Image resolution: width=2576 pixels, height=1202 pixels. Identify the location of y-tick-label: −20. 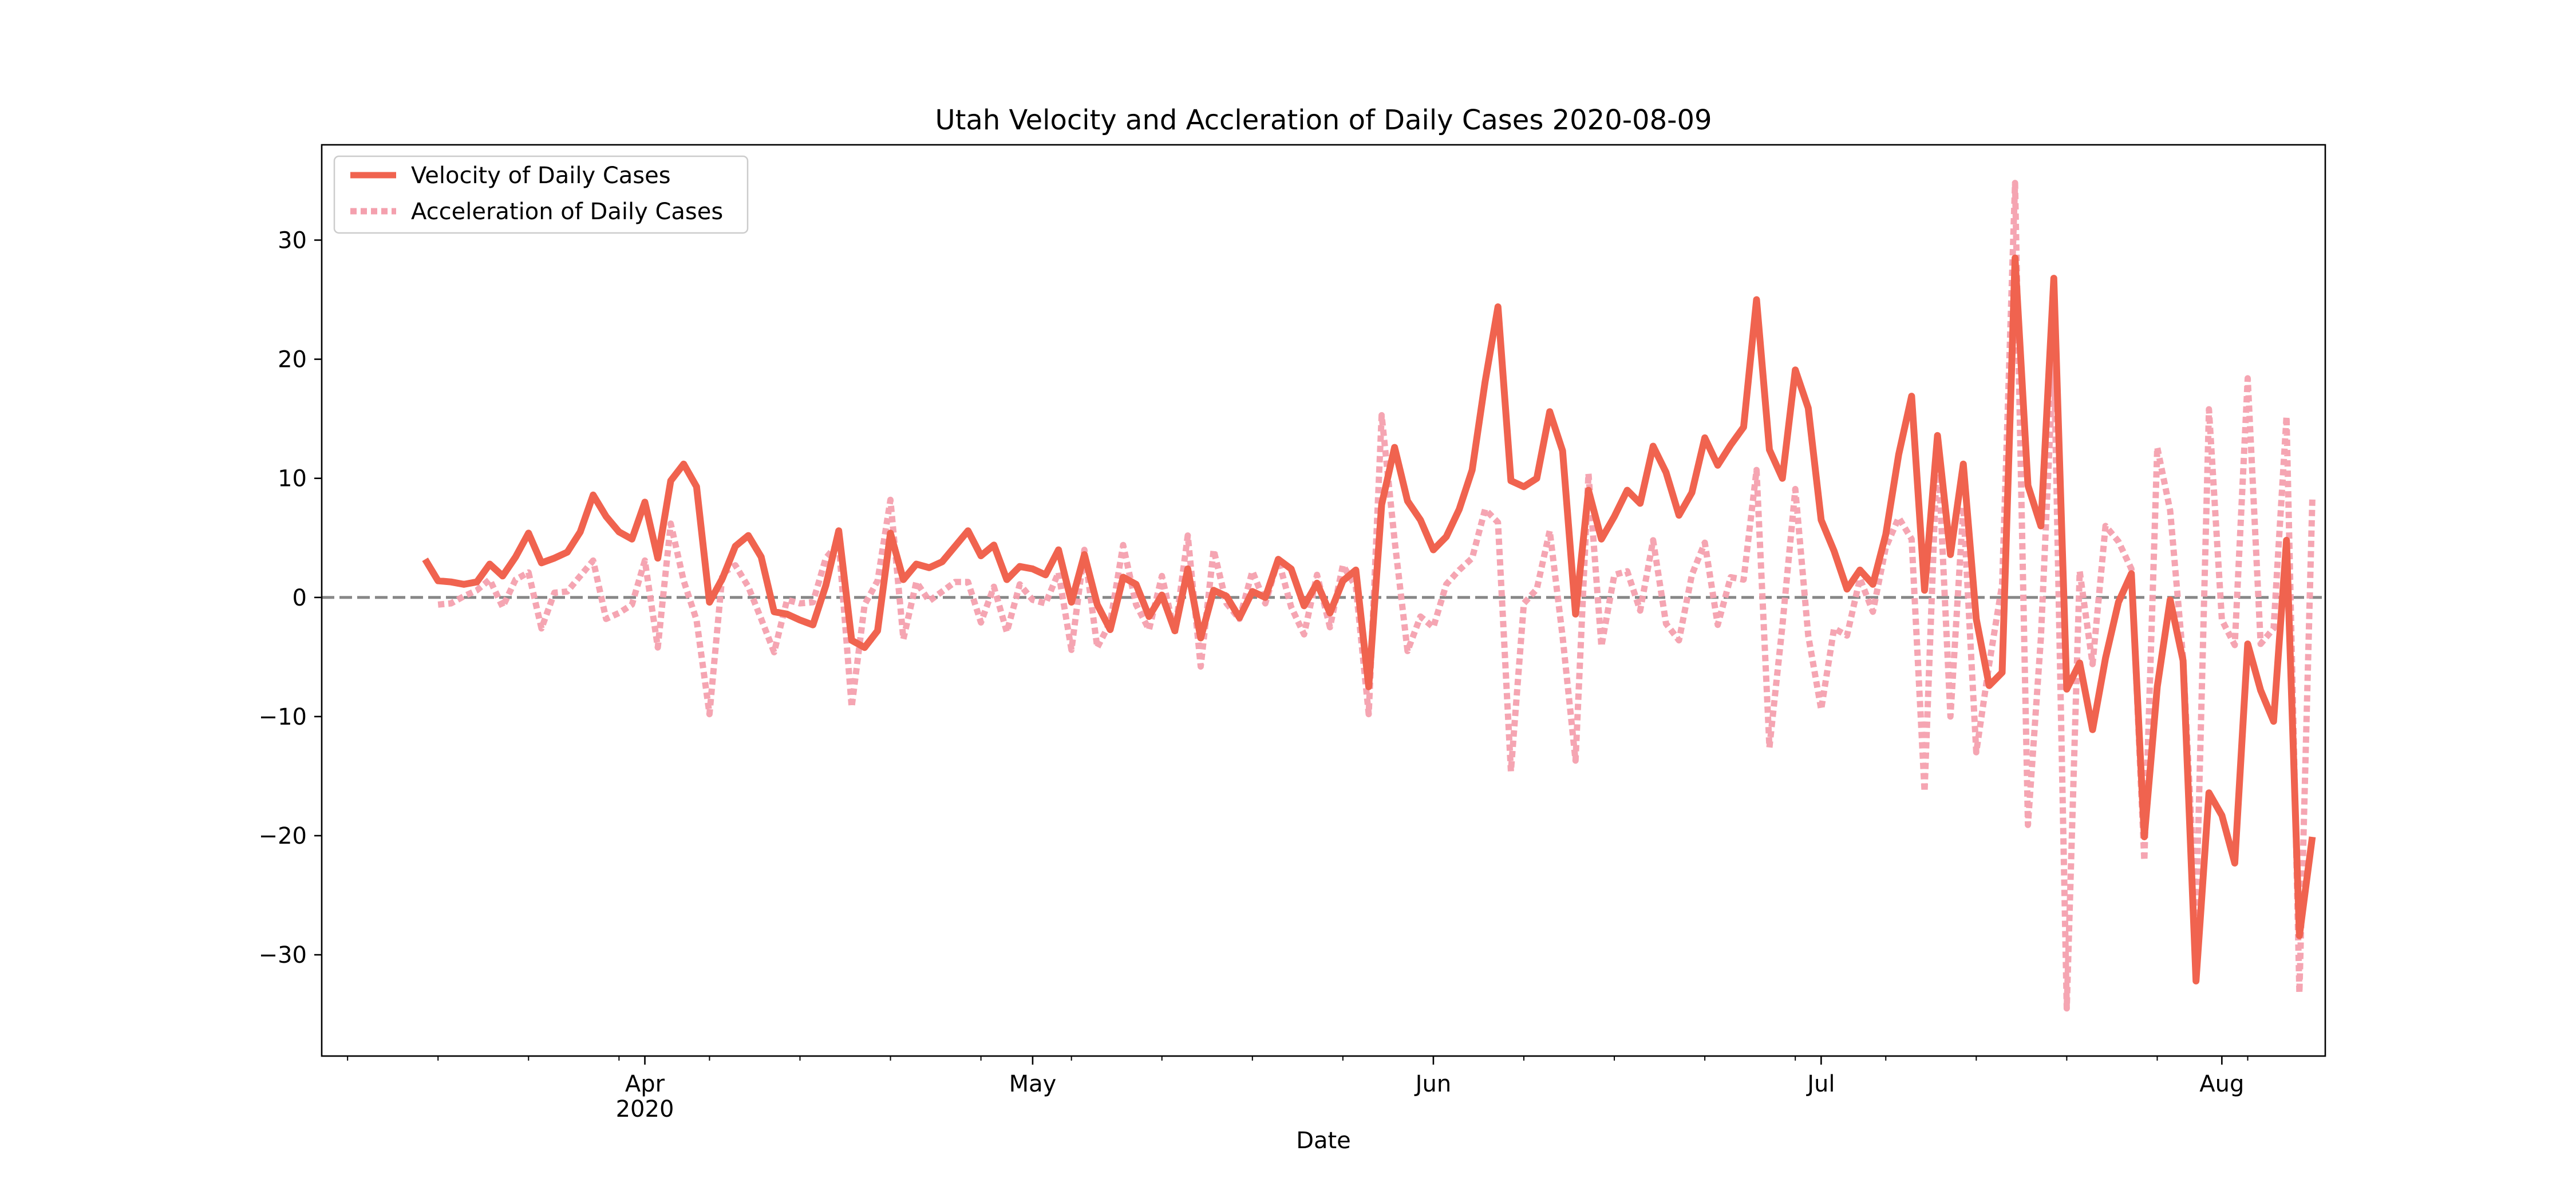
(283, 836).